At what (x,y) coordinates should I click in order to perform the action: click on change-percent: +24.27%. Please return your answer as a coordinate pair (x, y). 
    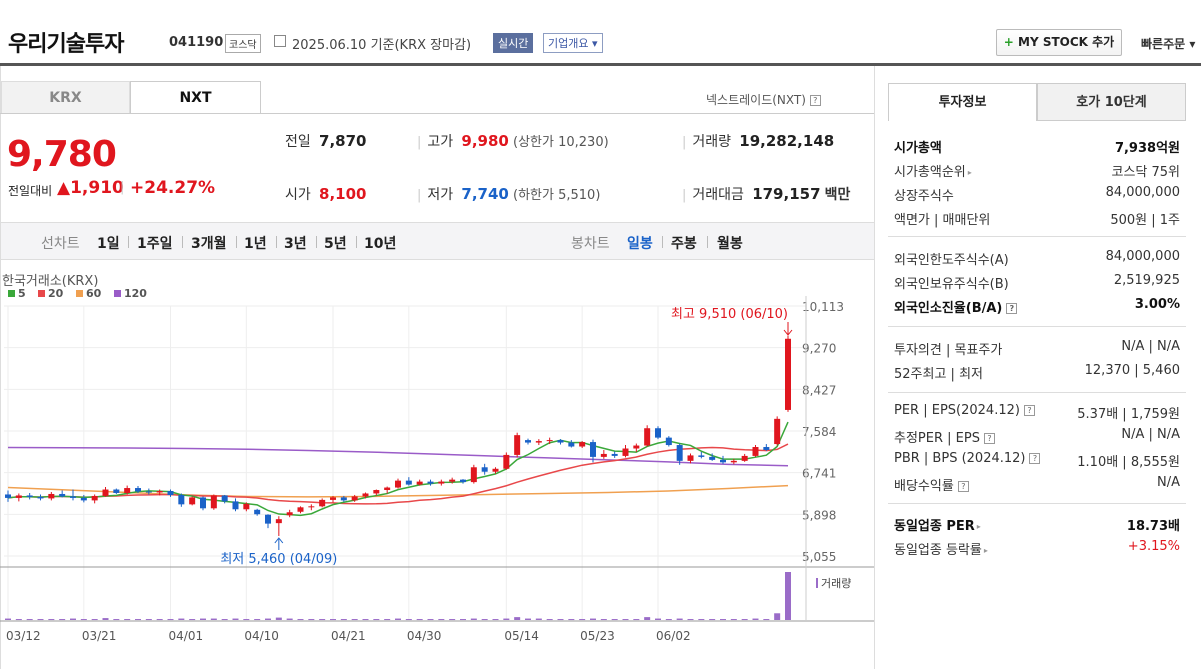
    Looking at the image, I should click on (173, 188).